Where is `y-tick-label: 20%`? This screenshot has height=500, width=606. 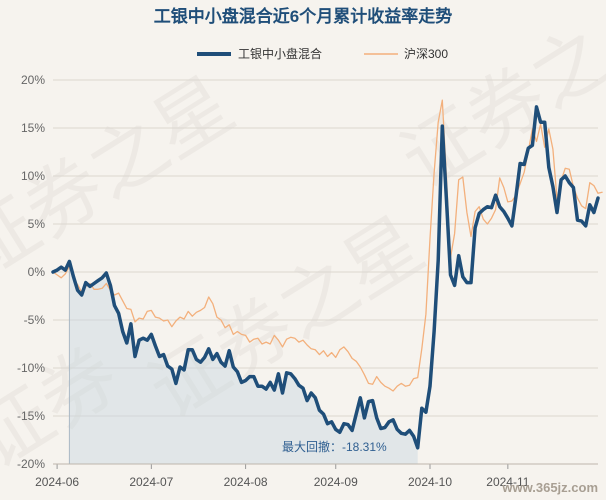
y-tick-label: 20% is located at coordinates (33, 80).